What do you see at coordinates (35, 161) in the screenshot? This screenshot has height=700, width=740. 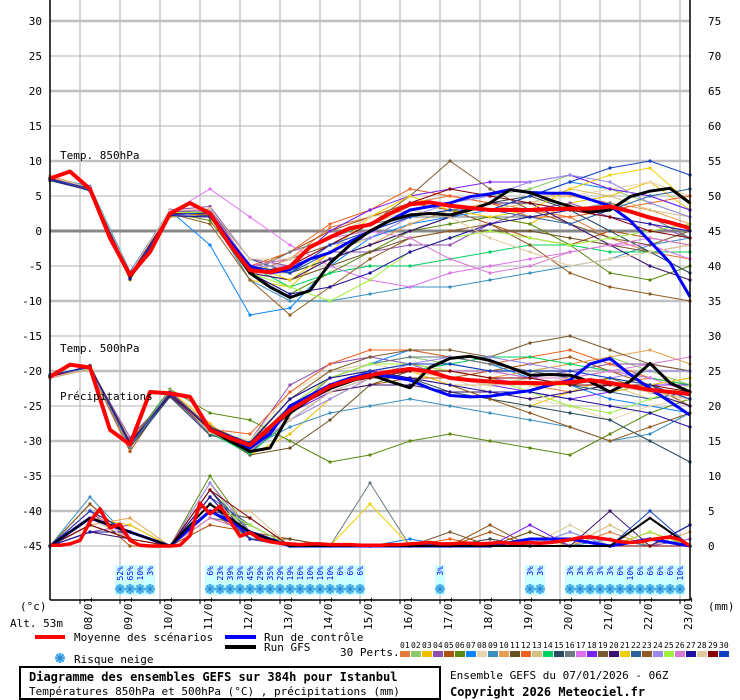 I see `left-tick-label: 10` at bounding box center [35, 161].